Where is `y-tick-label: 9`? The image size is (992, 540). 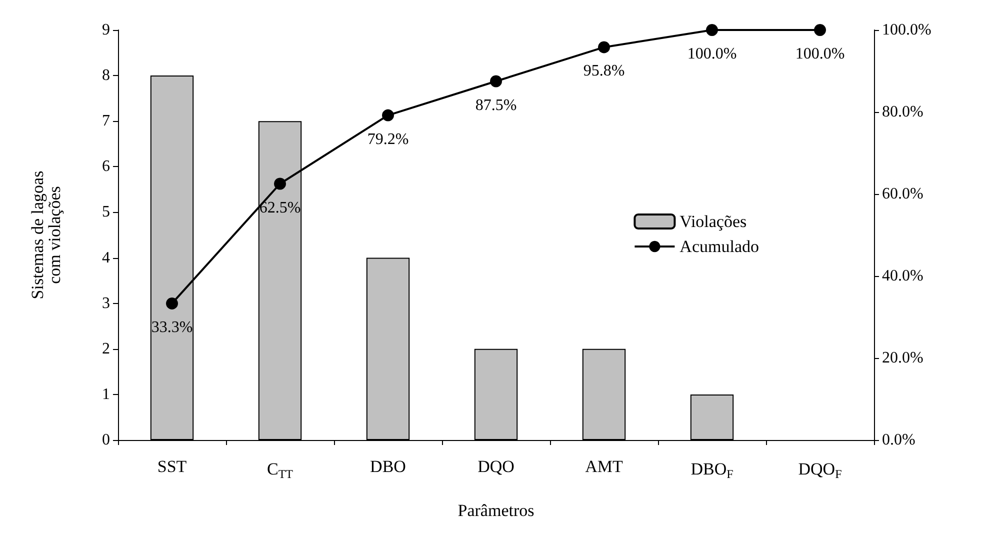 y-tick-label: 9 is located at coordinates (106, 30).